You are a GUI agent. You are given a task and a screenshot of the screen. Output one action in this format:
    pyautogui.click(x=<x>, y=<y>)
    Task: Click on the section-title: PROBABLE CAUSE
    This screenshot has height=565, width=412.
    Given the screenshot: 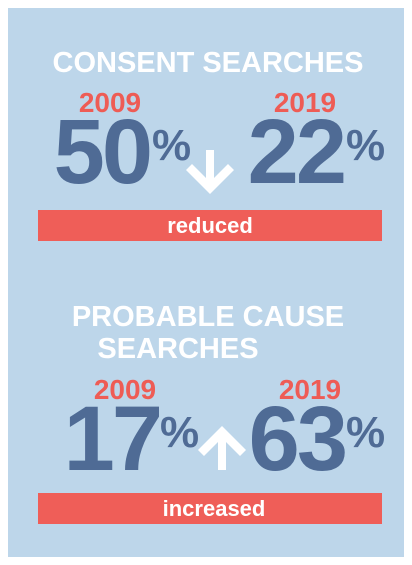 What is the action you would take?
    pyautogui.click(x=208, y=317)
    